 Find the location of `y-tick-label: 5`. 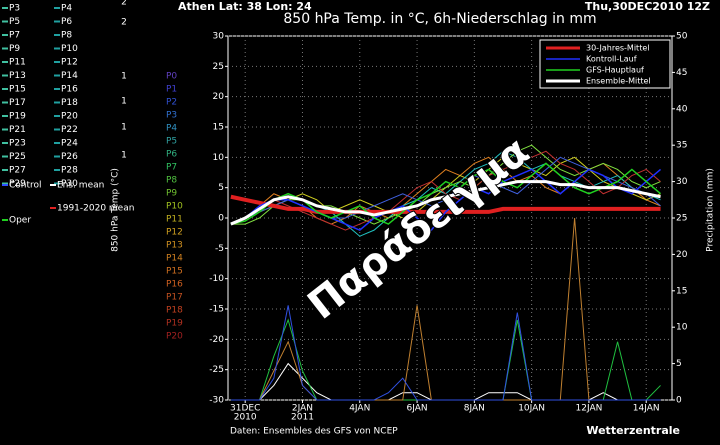

y-tick-label: 5 is located at coordinates (221, 188).